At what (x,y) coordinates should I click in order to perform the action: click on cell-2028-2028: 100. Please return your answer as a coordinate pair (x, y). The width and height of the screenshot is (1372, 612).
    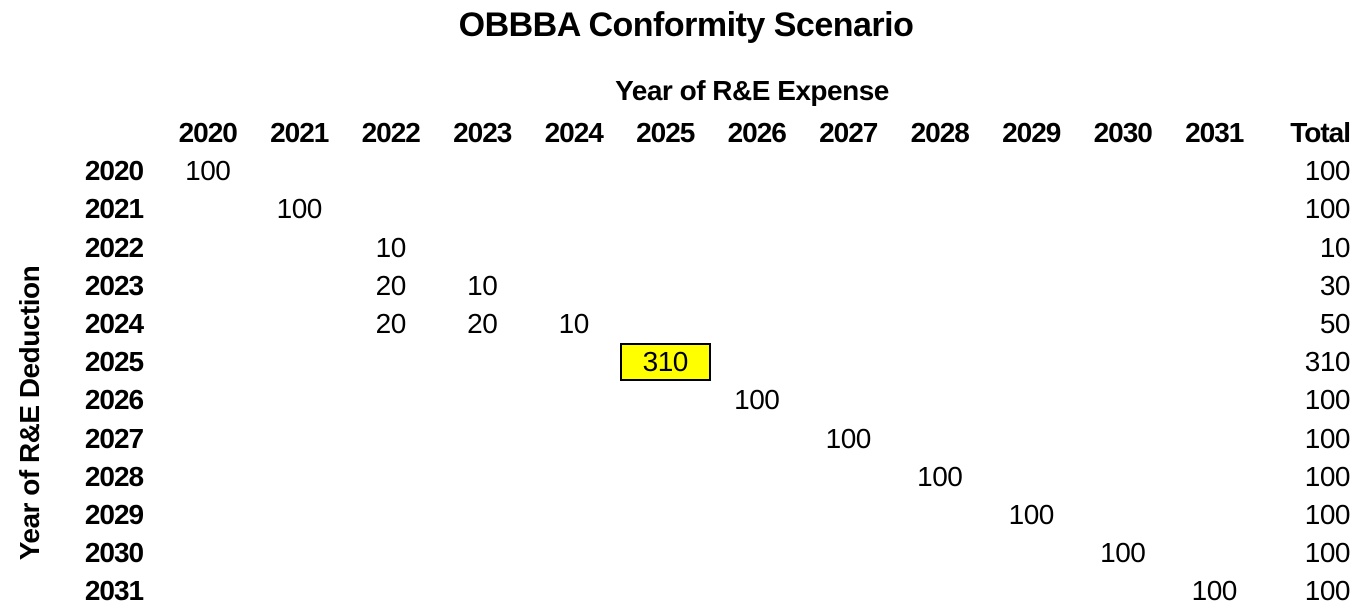
    Looking at the image, I should click on (940, 476).